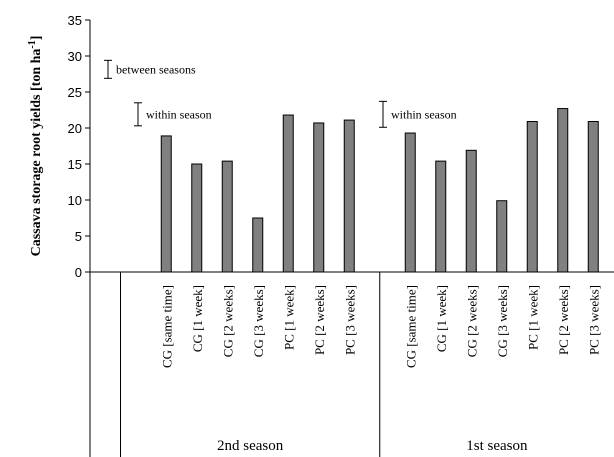  Describe the element at coordinates (75, 128) in the screenshot. I see `y-tick-label: 20` at that location.